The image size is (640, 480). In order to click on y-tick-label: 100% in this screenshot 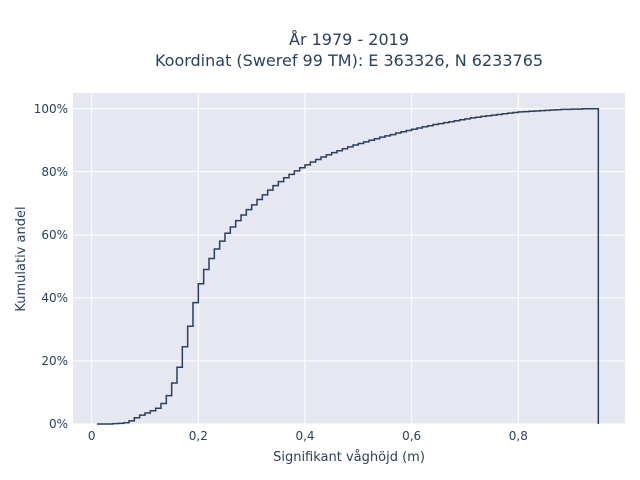, I will do `click(51, 109)`.